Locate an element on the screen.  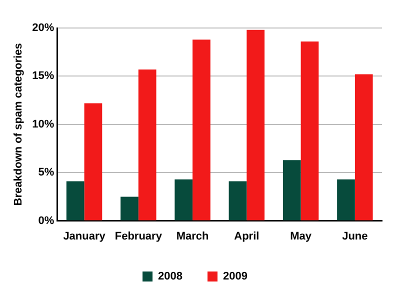
x-tick-label: March is located at coordinates (193, 236).